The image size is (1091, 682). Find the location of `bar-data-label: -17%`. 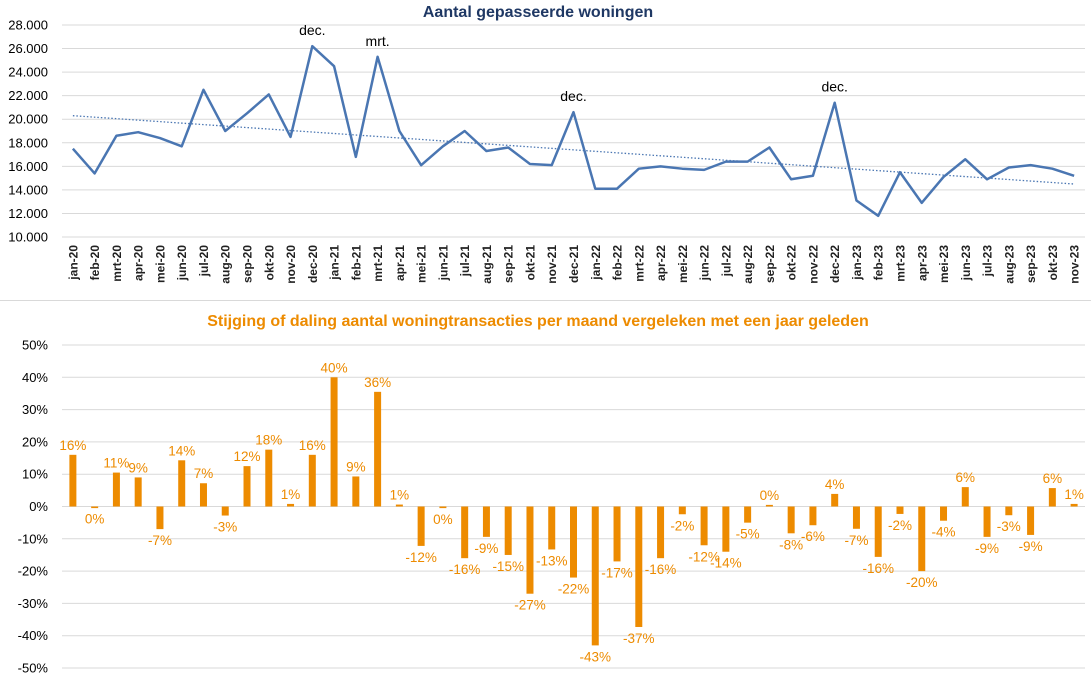

bar-data-label: -17% is located at coordinates (617, 572).